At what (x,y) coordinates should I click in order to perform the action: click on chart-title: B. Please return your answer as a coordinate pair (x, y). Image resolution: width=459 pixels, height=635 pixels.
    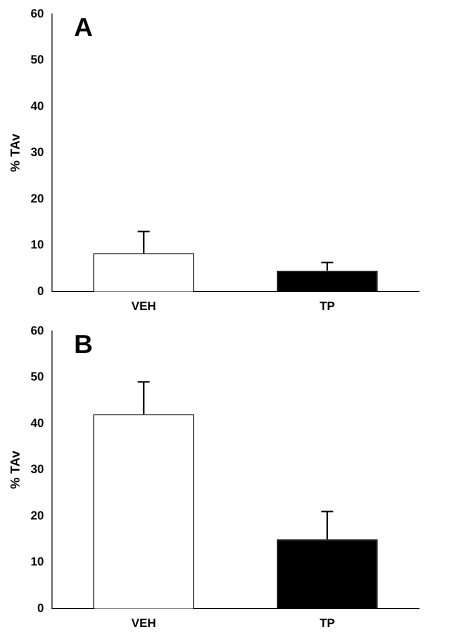
    Looking at the image, I should click on (83, 344).